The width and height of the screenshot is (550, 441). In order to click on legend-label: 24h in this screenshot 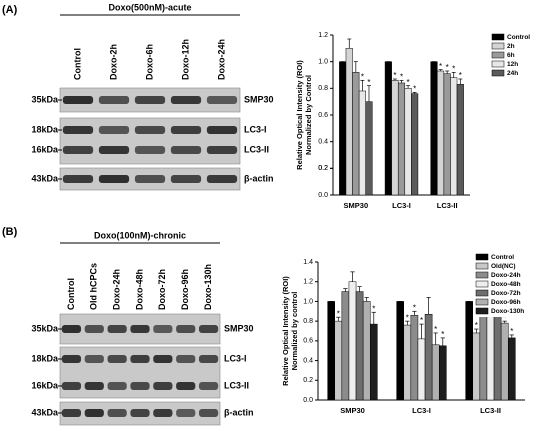, I will do `click(512, 73)`.